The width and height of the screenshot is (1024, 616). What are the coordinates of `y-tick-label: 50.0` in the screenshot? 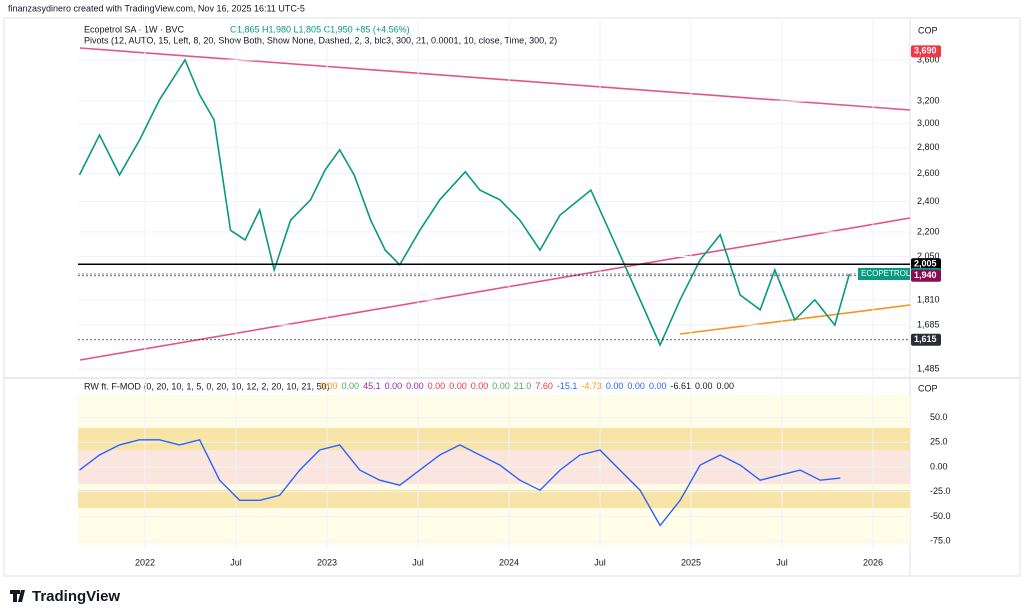 It's located at (939, 417).